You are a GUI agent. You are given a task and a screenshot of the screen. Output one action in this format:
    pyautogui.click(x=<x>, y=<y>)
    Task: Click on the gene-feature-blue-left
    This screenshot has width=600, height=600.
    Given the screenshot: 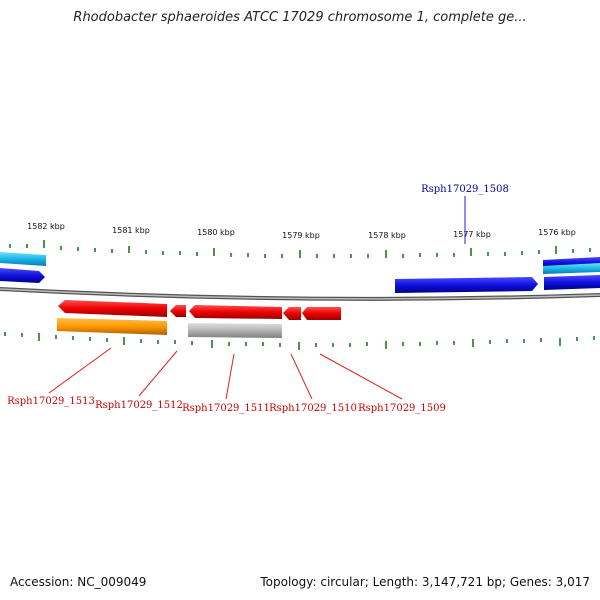 What is the action you would take?
    pyautogui.click(x=22, y=275)
    